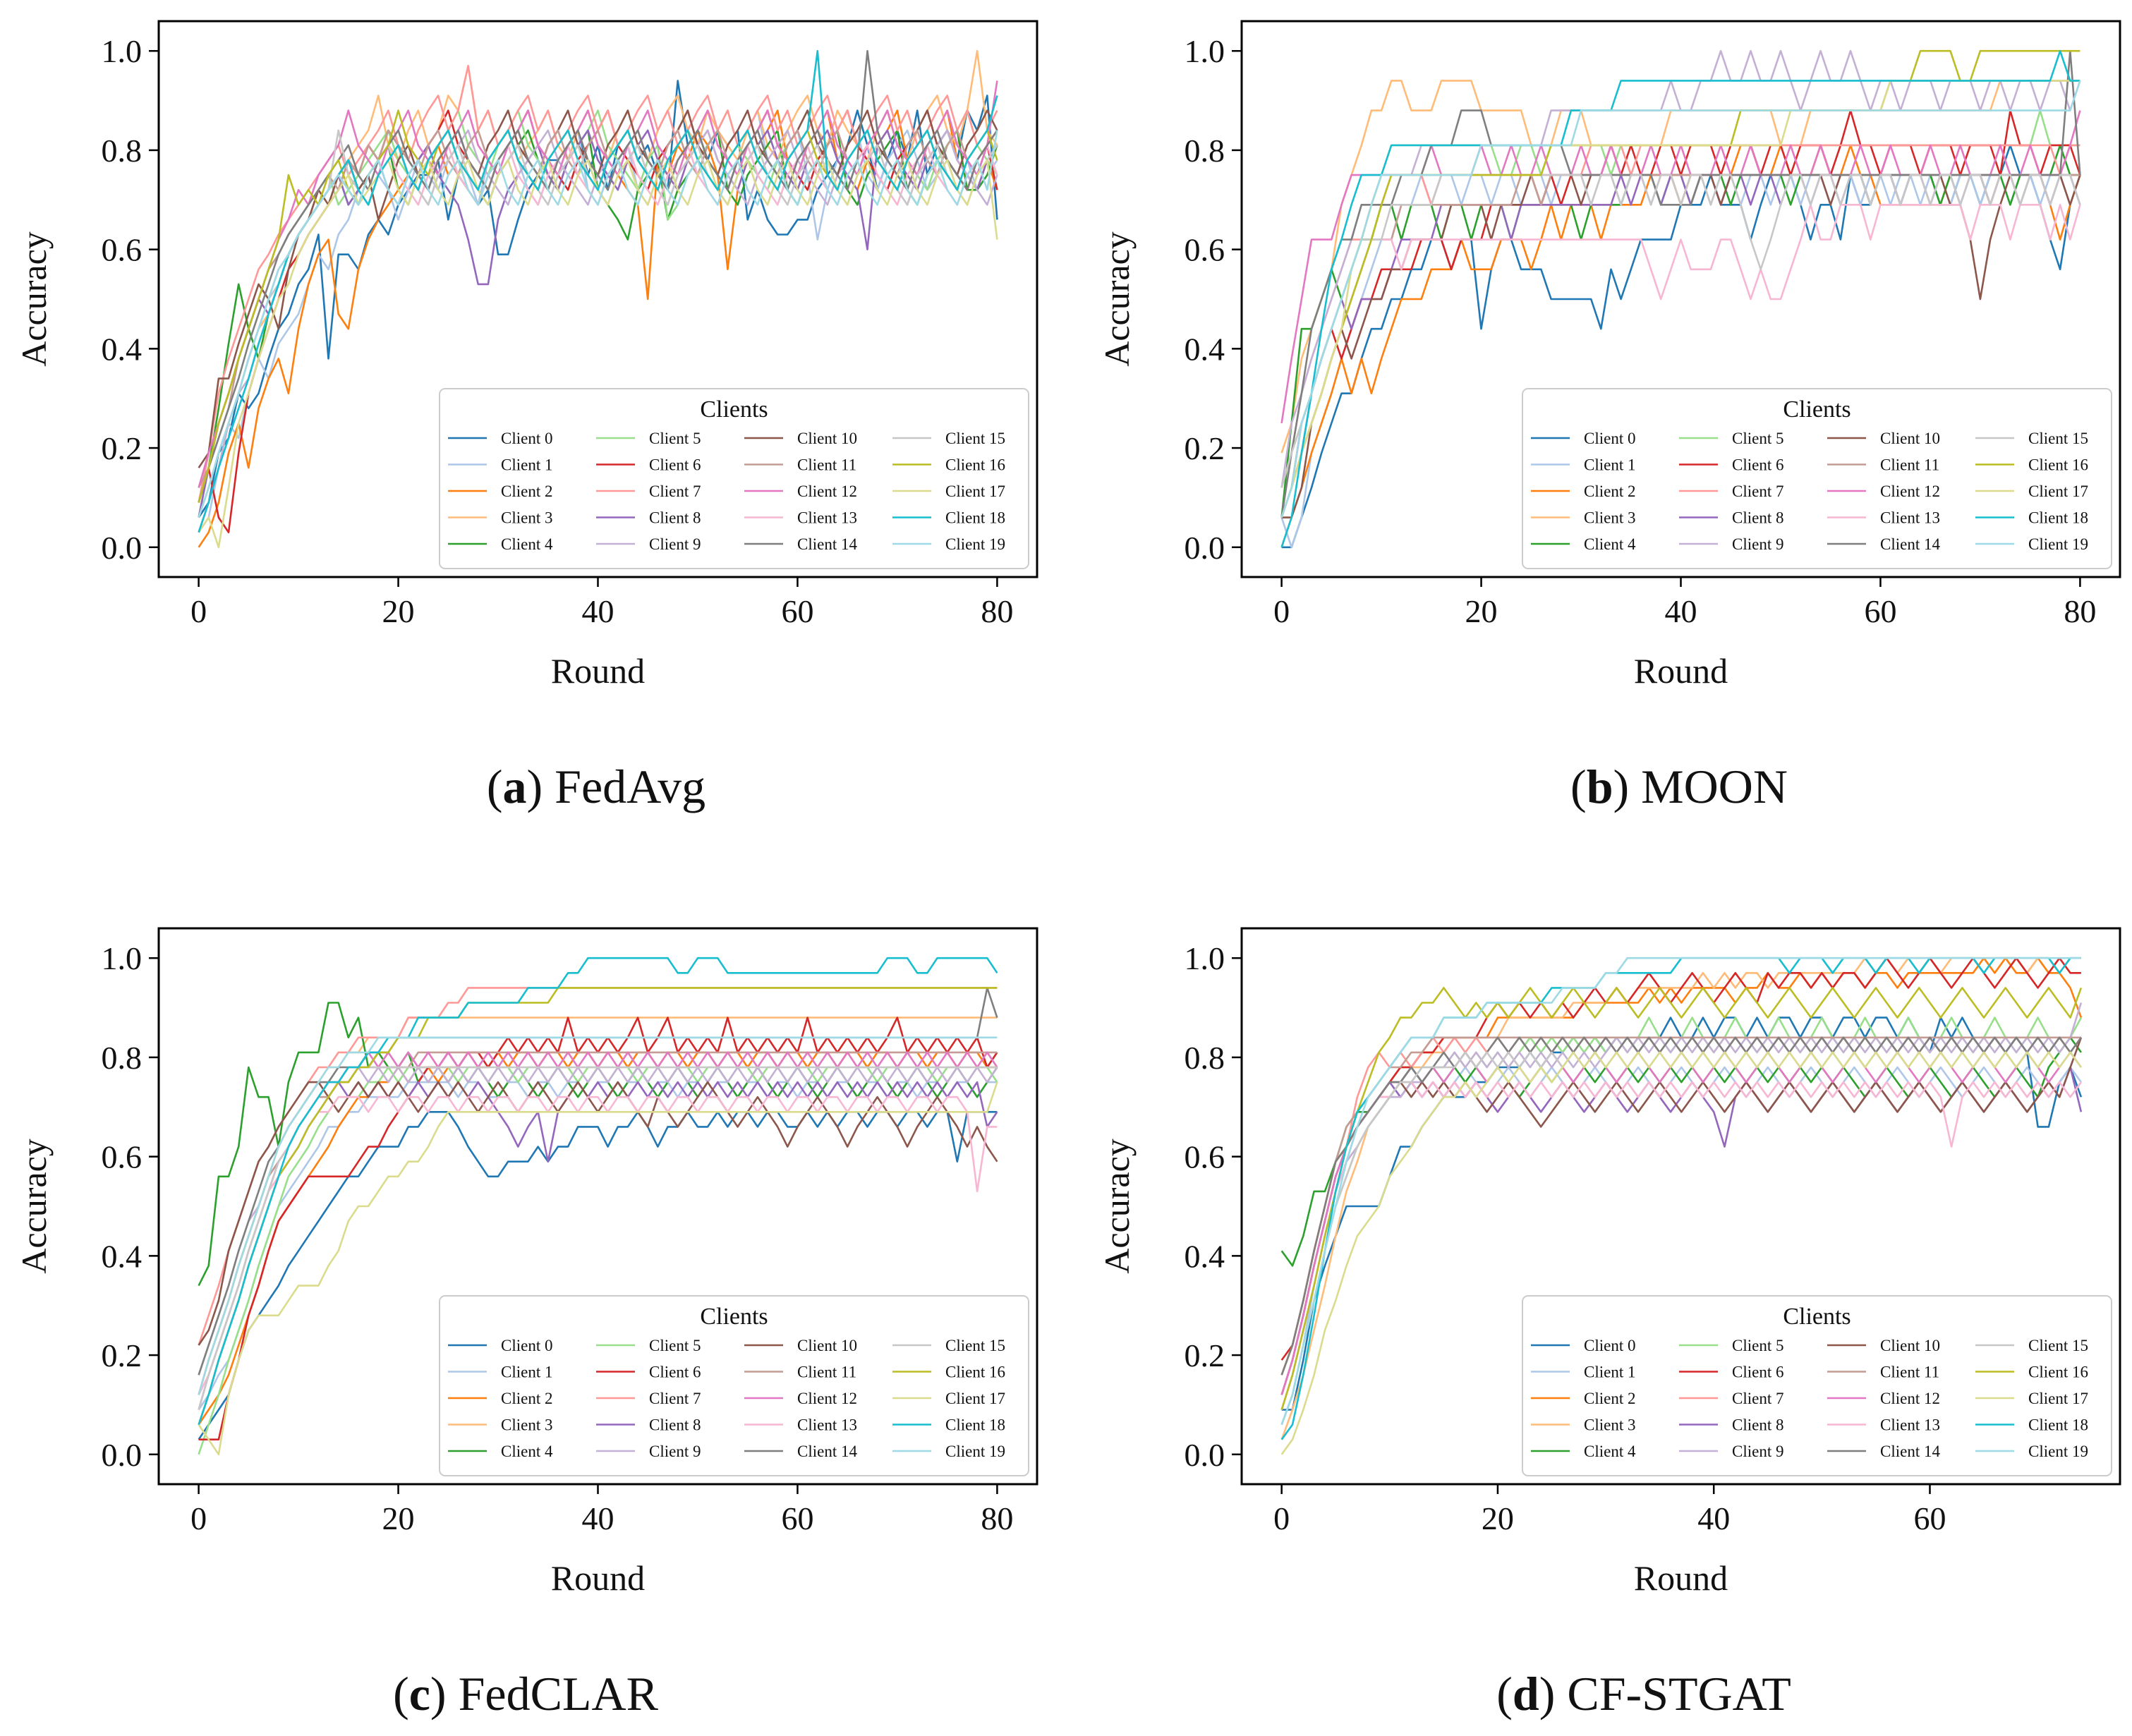  I want to click on panel-a-legend-label: Client 8, so click(675, 518).